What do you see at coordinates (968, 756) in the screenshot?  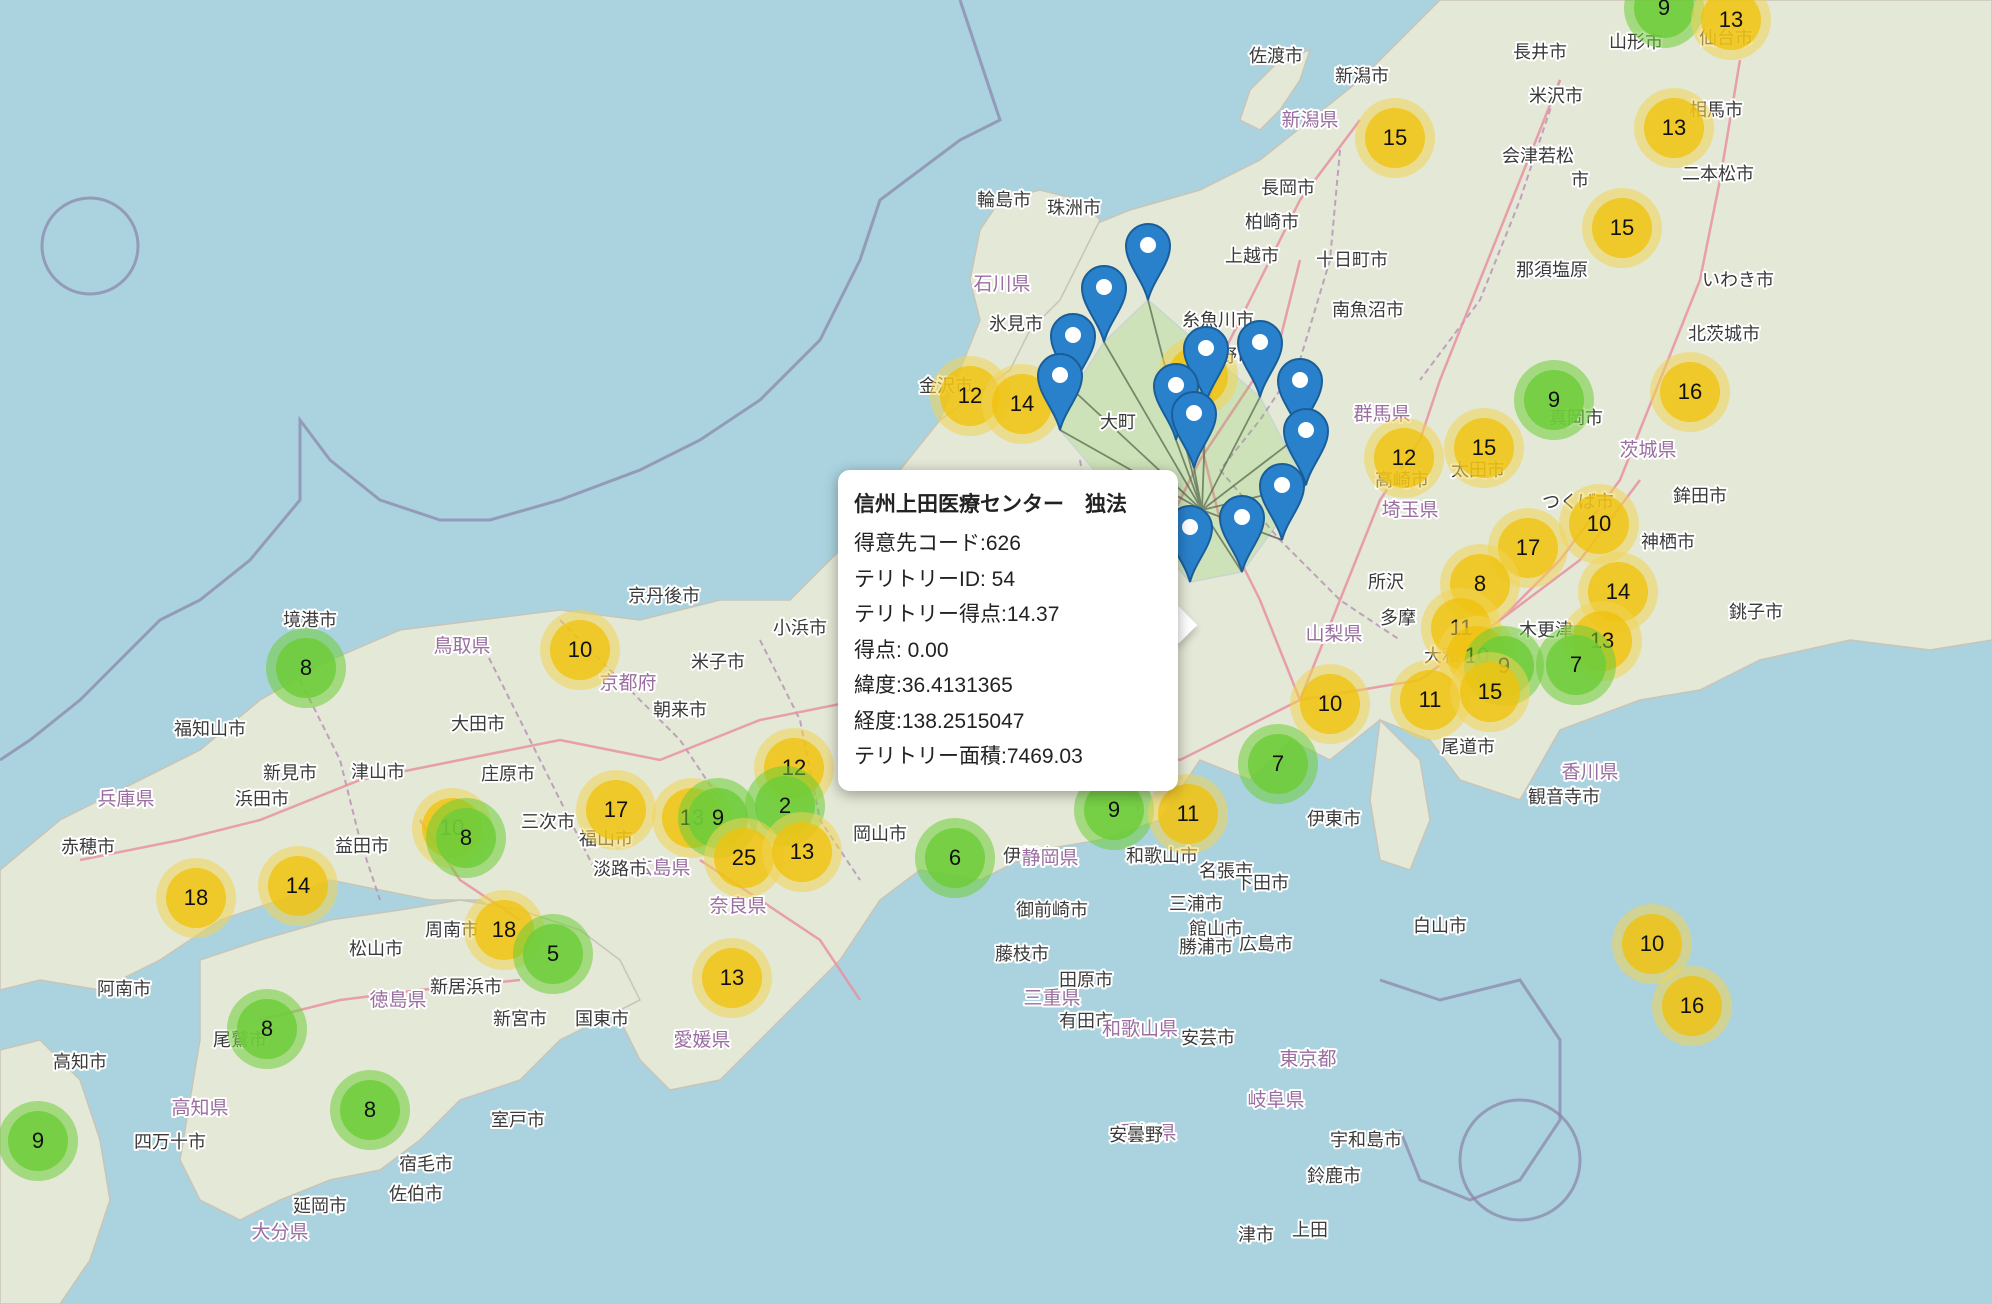 I see `popup-row-territory-area: テリトリー面積:7469.03` at bounding box center [968, 756].